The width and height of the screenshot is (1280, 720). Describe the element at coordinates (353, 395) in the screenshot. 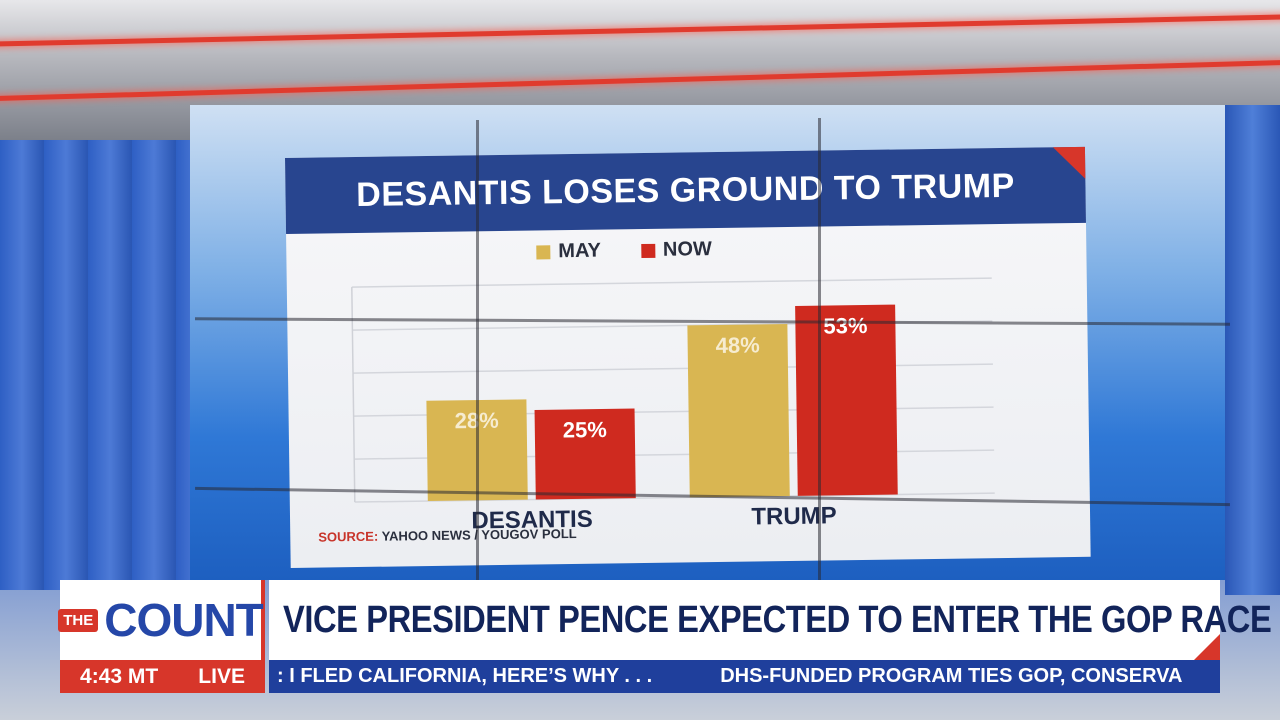

I see `y-axis-line` at that location.